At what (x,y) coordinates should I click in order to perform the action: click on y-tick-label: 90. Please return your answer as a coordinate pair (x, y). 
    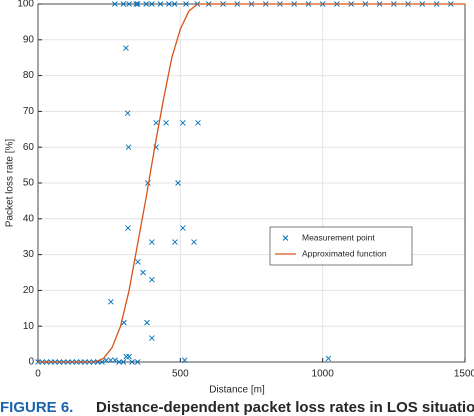
    Looking at the image, I should click on (29, 39).